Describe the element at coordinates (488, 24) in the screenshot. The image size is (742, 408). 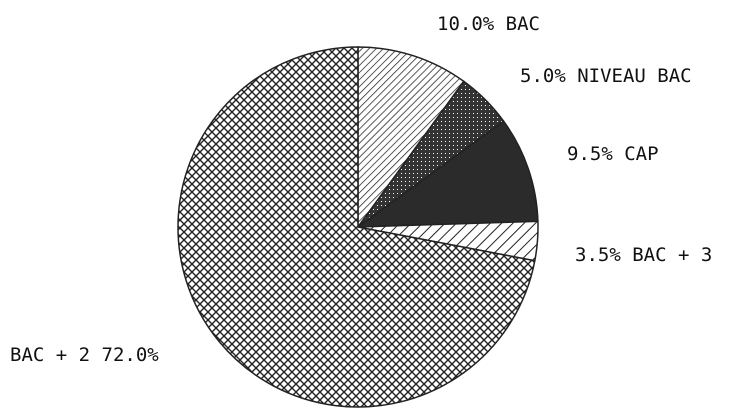
I see `slice-label-bac: 10.0% BAC` at that location.